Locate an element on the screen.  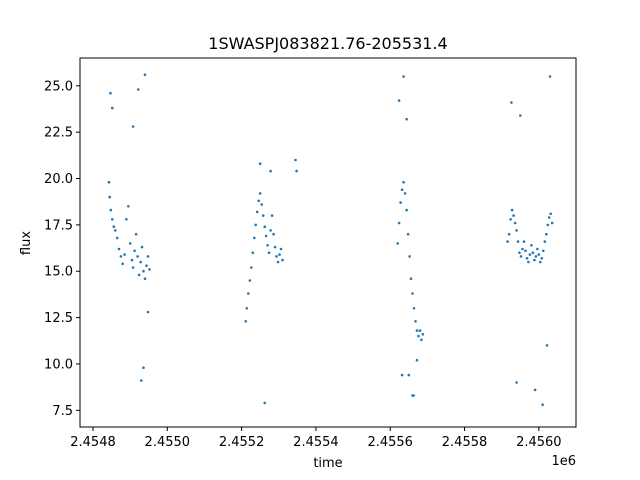
x-tick-label: 2.4548 is located at coordinates (93, 442).